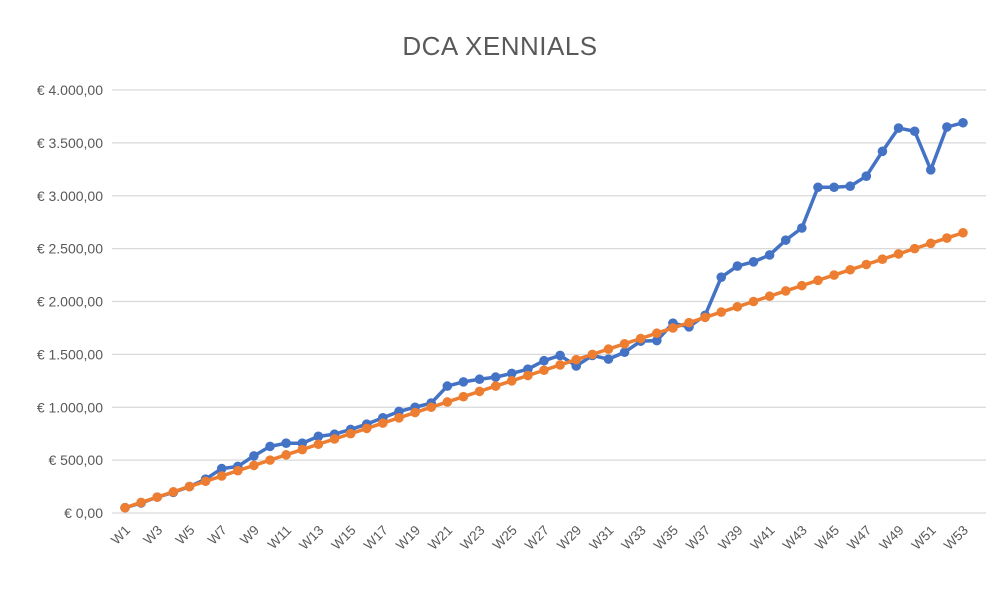 The image size is (1000, 600). Describe the element at coordinates (601, 538) in the screenshot. I see `x-axis-tick-label: W31` at that location.